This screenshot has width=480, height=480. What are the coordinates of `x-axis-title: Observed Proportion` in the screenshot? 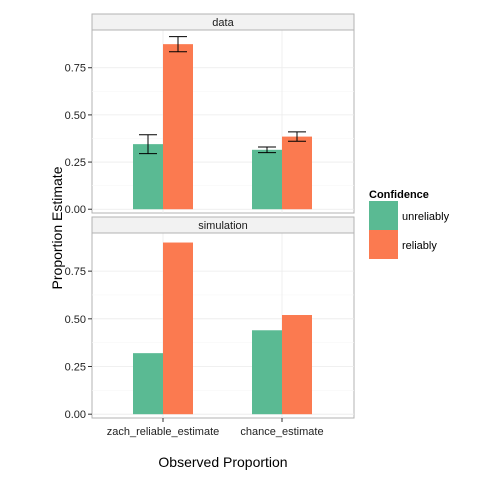 It's located at (222, 462).